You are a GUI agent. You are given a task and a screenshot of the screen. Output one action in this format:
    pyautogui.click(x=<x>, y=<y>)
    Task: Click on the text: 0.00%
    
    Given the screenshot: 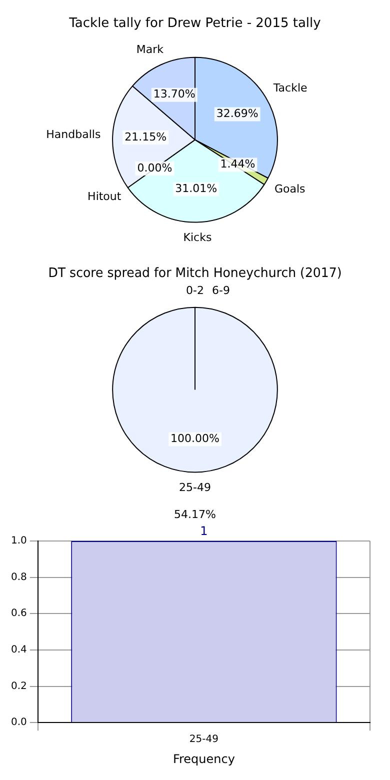 What is the action you would take?
    pyautogui.click(x=154, y=167)
    